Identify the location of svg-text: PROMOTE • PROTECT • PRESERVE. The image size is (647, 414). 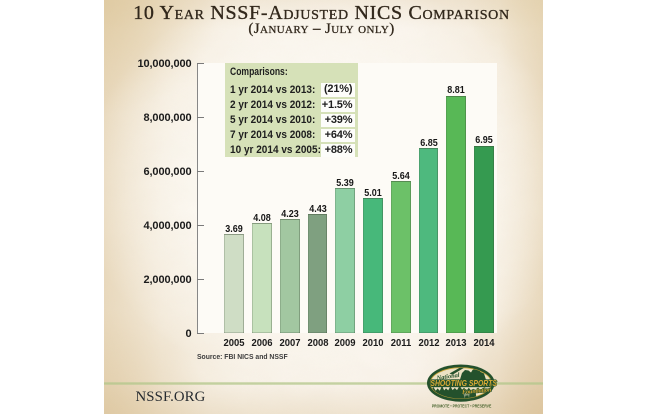
(462, 405).